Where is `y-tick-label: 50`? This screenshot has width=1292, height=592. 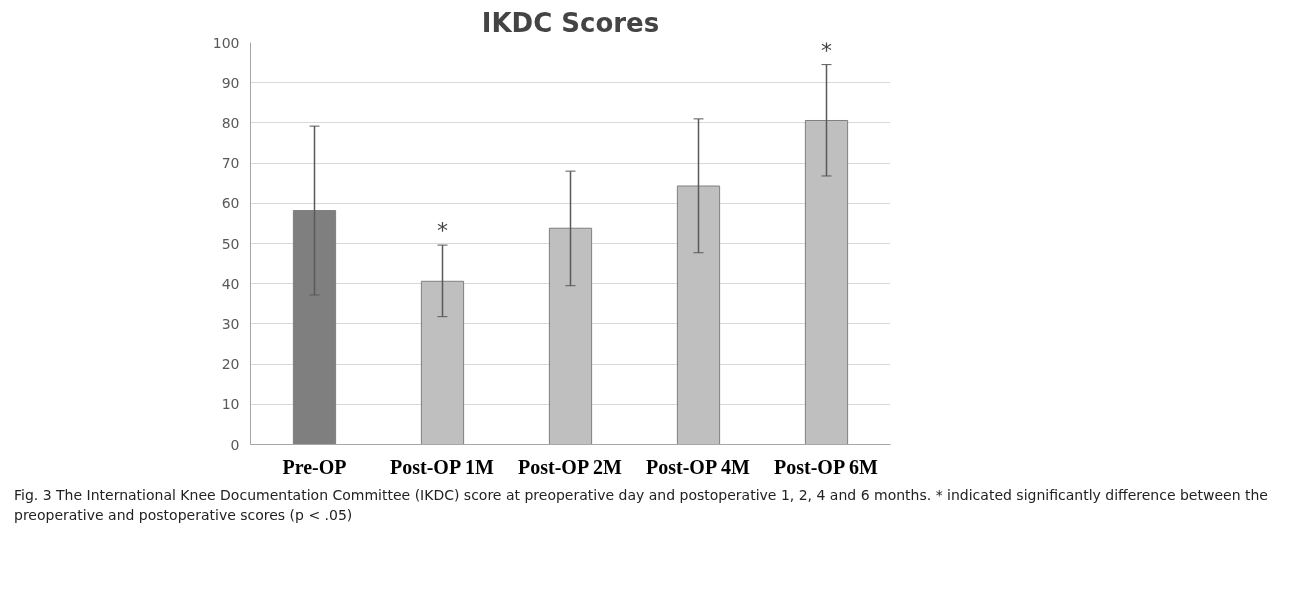 y-tick-label: 50 is located at coordinates (230, 243).